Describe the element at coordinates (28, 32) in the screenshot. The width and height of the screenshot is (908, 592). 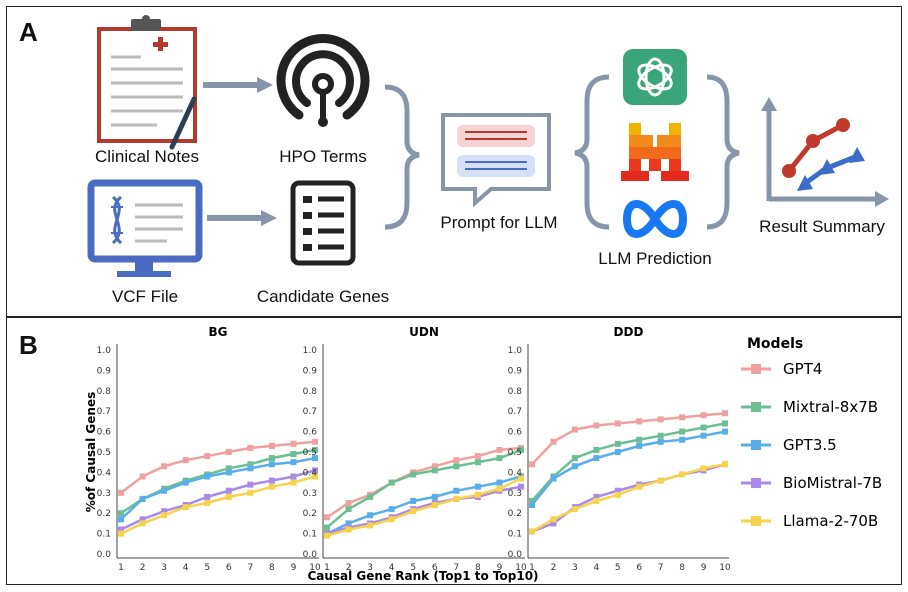
I see `panel-a-label: A` at that location.